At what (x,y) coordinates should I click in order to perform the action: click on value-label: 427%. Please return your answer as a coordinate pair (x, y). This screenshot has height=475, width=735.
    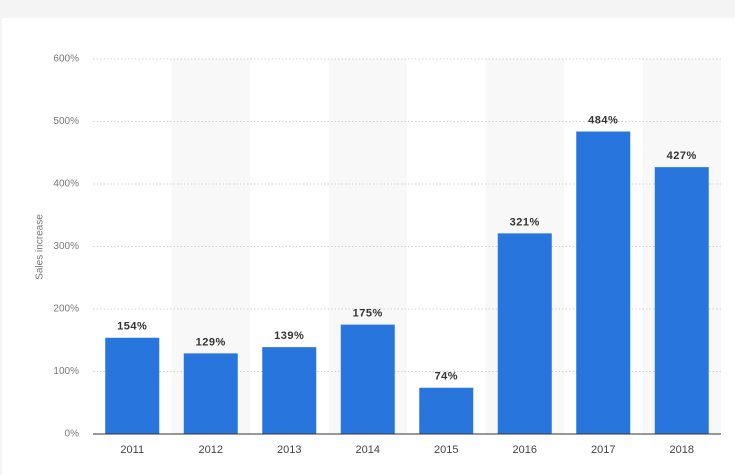
    Looking at the image, I should click on (682, 156).